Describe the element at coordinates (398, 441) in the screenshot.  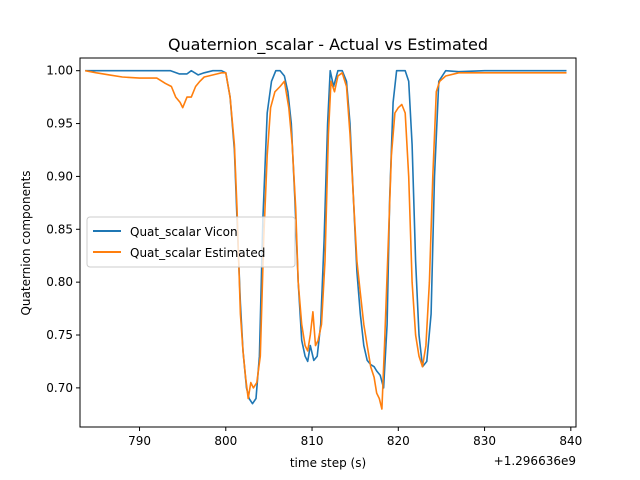
I see `x-tick-label: 820` at that location.